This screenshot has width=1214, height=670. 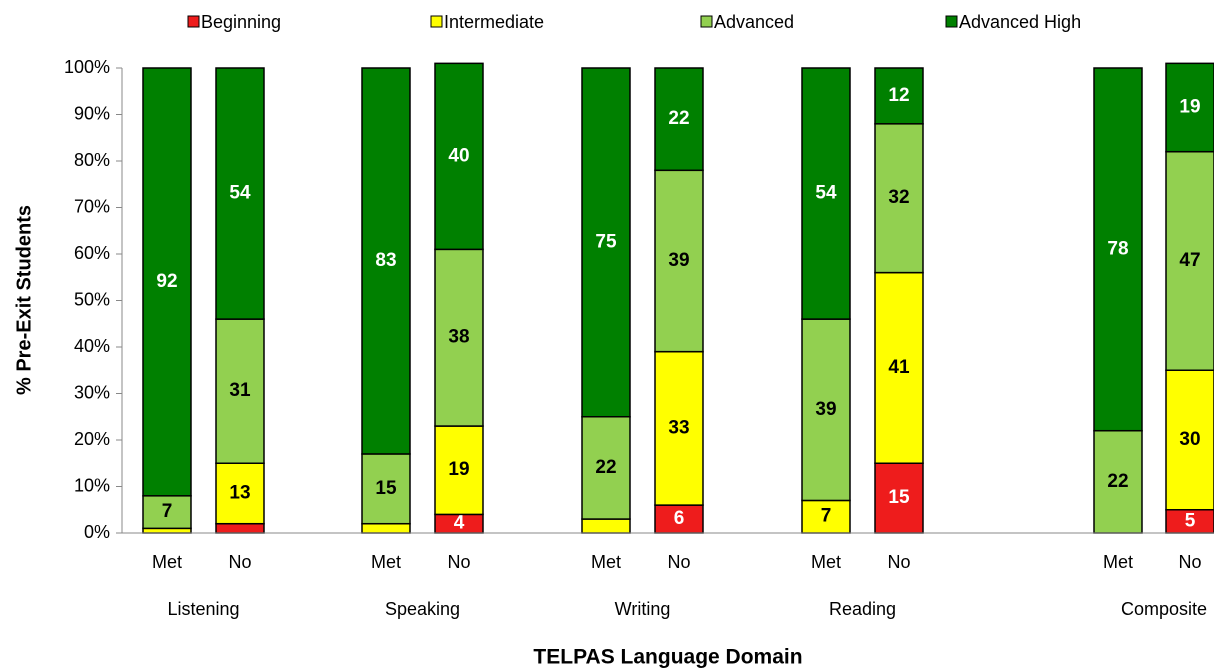 I want to click on y-tick-label: 50%, so click(x=92, y=299).